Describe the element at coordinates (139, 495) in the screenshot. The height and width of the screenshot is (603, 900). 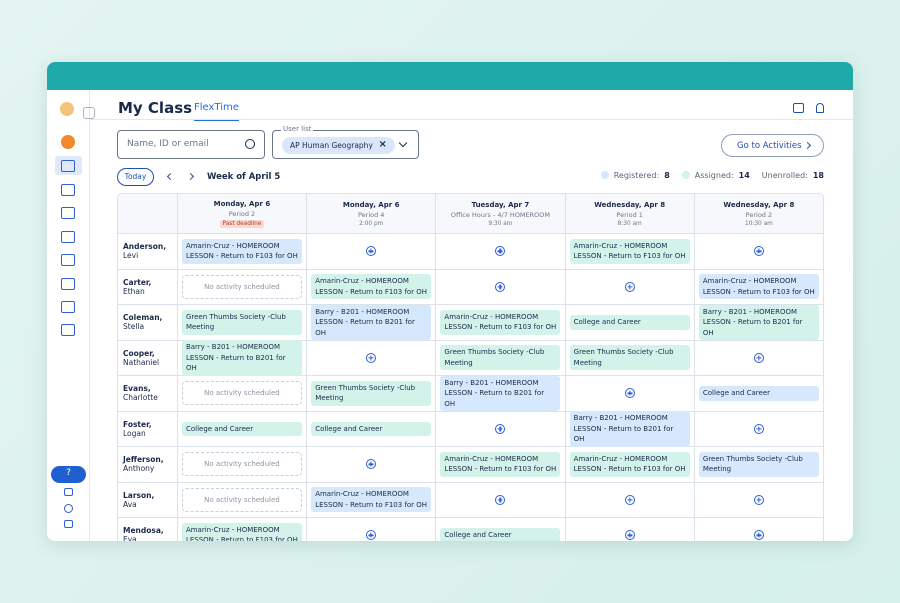
I see `last-name: Larson,` at that location.